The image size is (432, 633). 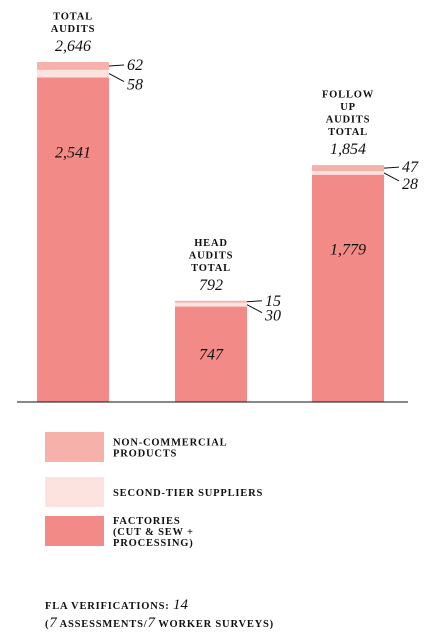 I want to click on segment-label: 747, so click(x=211, y=354).